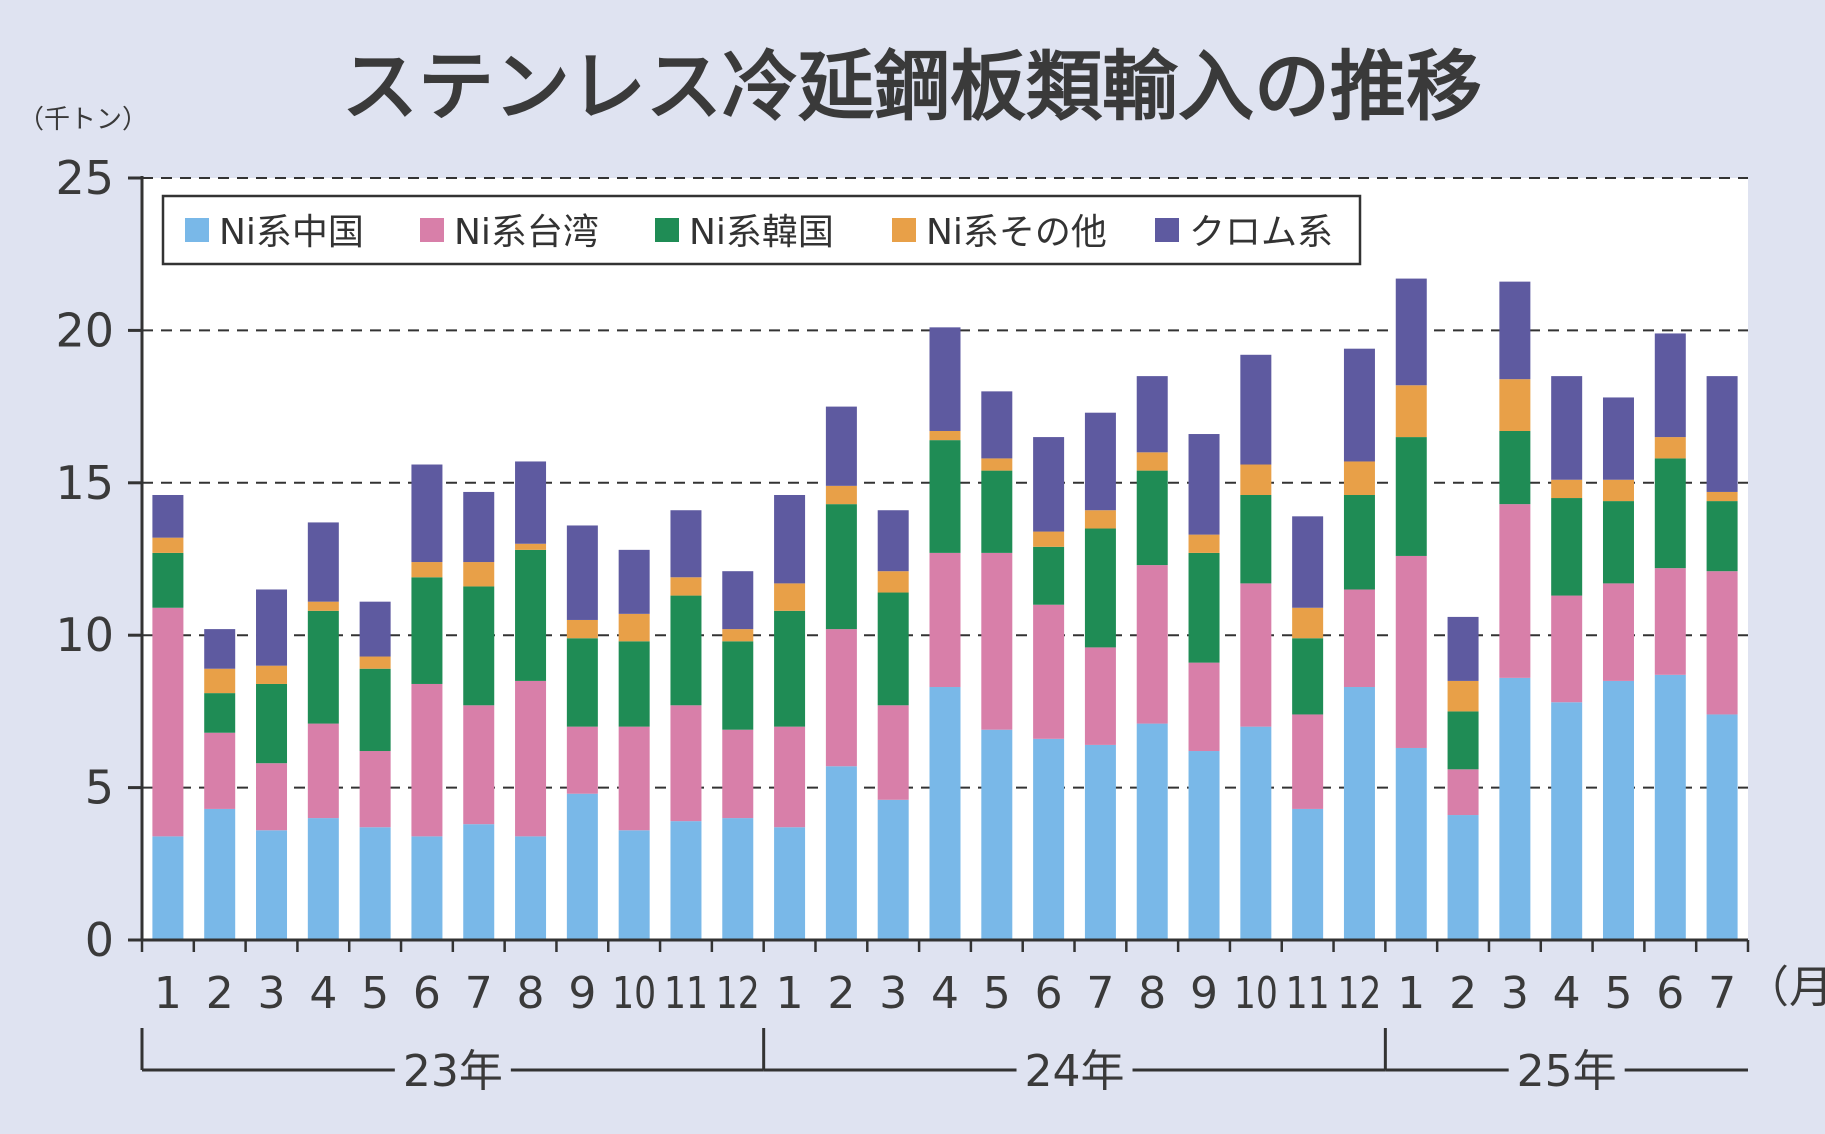  What do you see at coordinates (1204, 993) in the screenshot?
I see `x-tick-label: 9` at bounding box center [1204, 993].